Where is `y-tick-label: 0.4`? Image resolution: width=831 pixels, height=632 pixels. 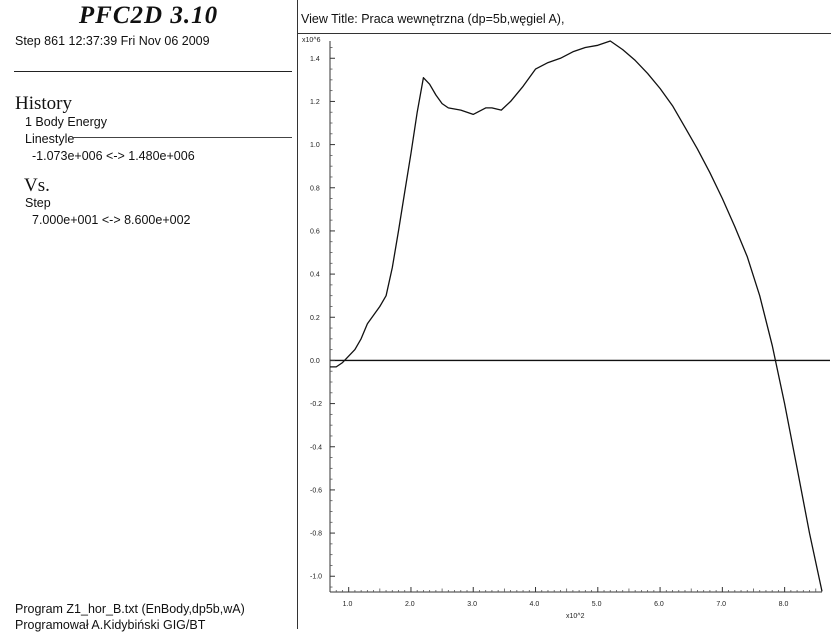 y-tick-label: 0.4 is located at coordinates (315, 275).